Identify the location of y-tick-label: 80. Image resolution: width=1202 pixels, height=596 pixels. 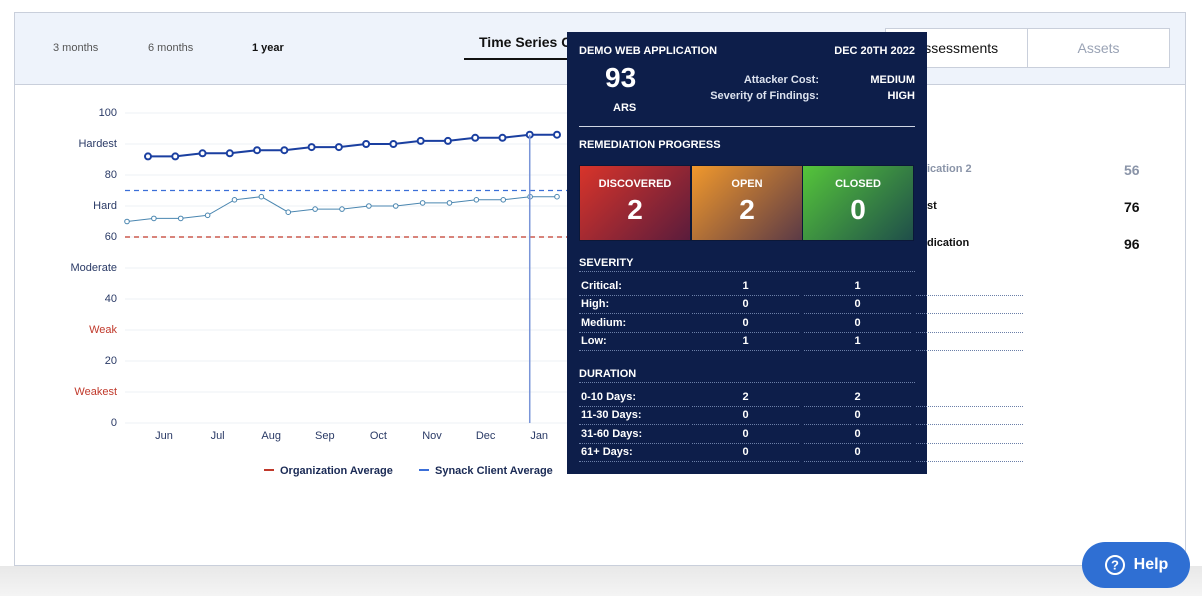
(111, 175).